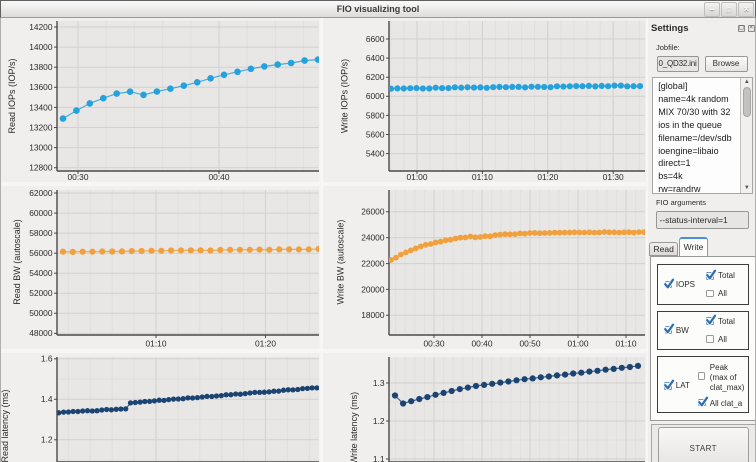 The image size is (756, 462). I want to click on svg-text: 13400, so click(41, 107).